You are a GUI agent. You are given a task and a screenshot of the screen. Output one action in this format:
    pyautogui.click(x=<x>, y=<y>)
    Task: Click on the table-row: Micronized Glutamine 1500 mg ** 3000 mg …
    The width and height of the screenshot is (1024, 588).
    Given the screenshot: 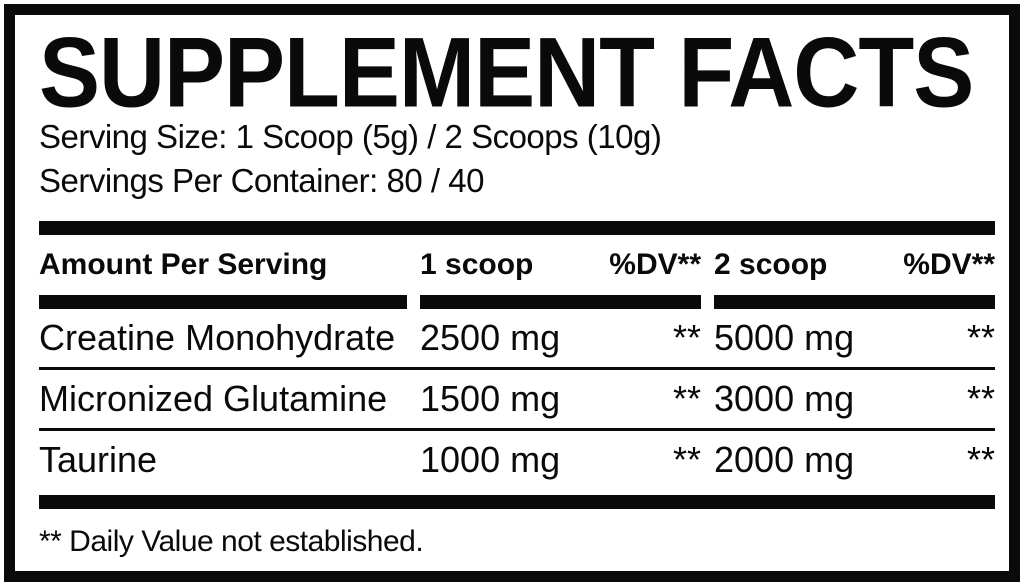 What is the action you would take?
    pyautogui.click(x=517, y=399)
    